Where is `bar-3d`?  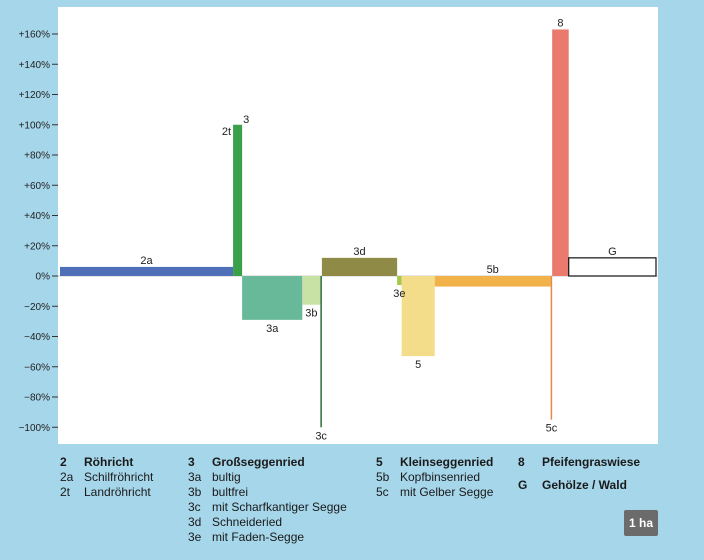 bar-3d is located at coordinates (359, 266).